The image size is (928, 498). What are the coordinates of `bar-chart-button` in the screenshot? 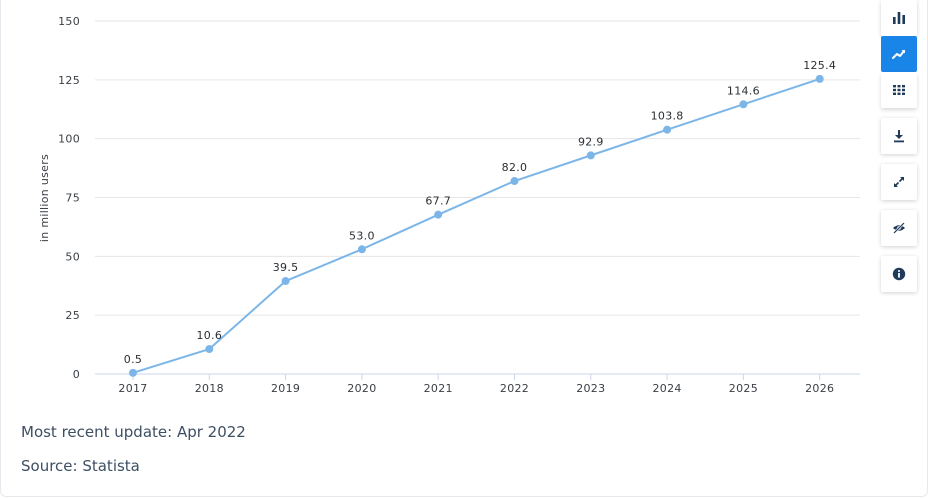 It's located at (899, 18).